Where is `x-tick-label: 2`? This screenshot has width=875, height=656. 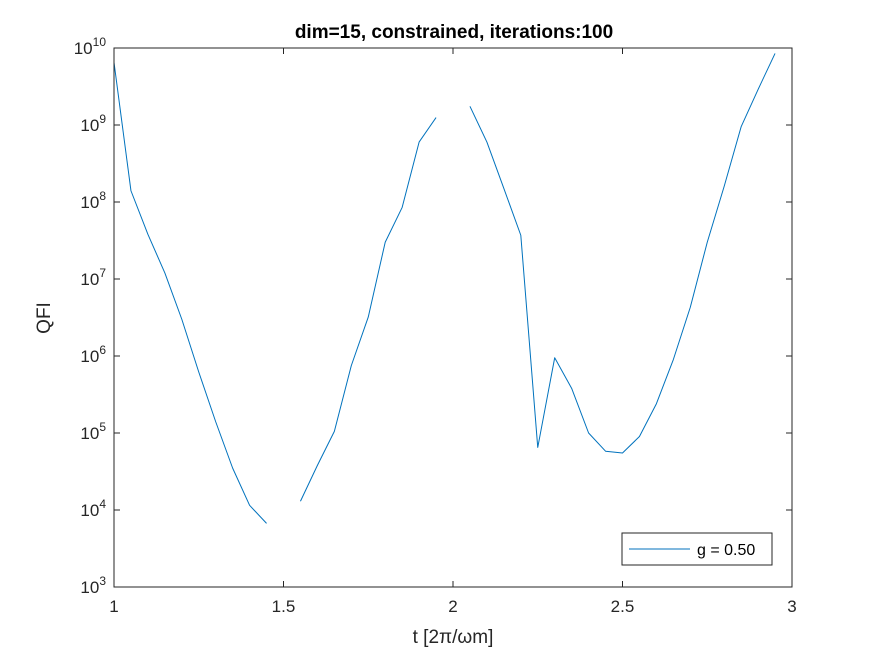 x-tick-label: 2 is located at coordinates (452, 606).